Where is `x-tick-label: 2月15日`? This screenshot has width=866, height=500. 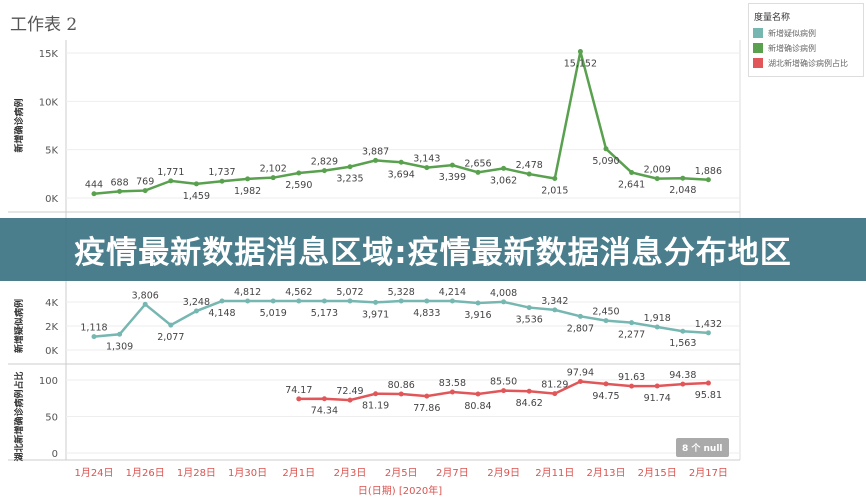 x-tick-label: 2月15日 is located at coordinates (657, 473).